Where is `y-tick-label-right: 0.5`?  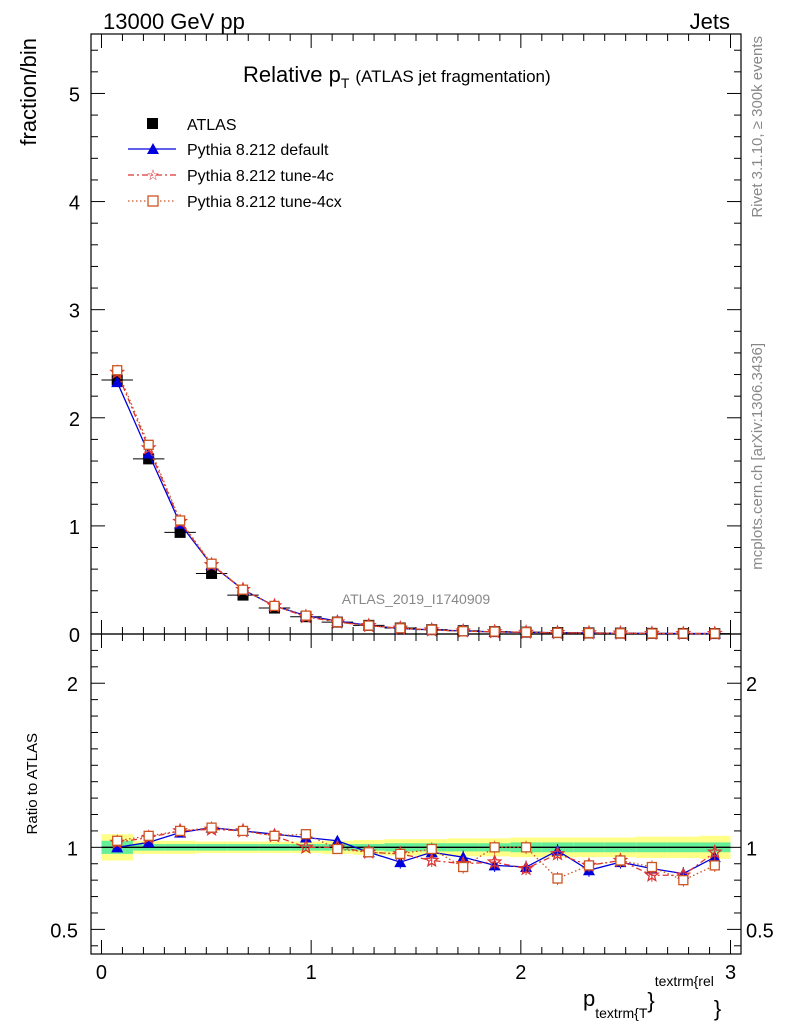
y-tick-label-right: 0.5 is located at coordinates (760, 931).